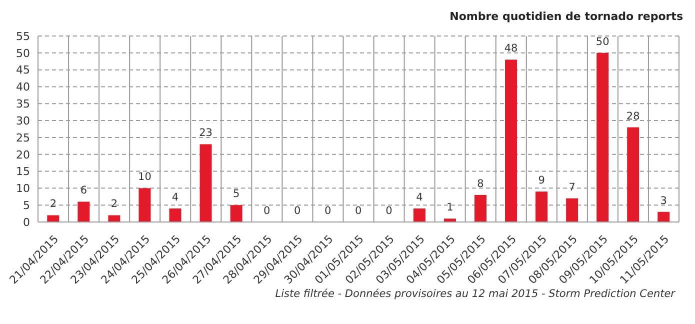 Image resolution: width=695 pixels, height=324 pixels. I want to click on y-tick-label: 30, so click(23, 121).